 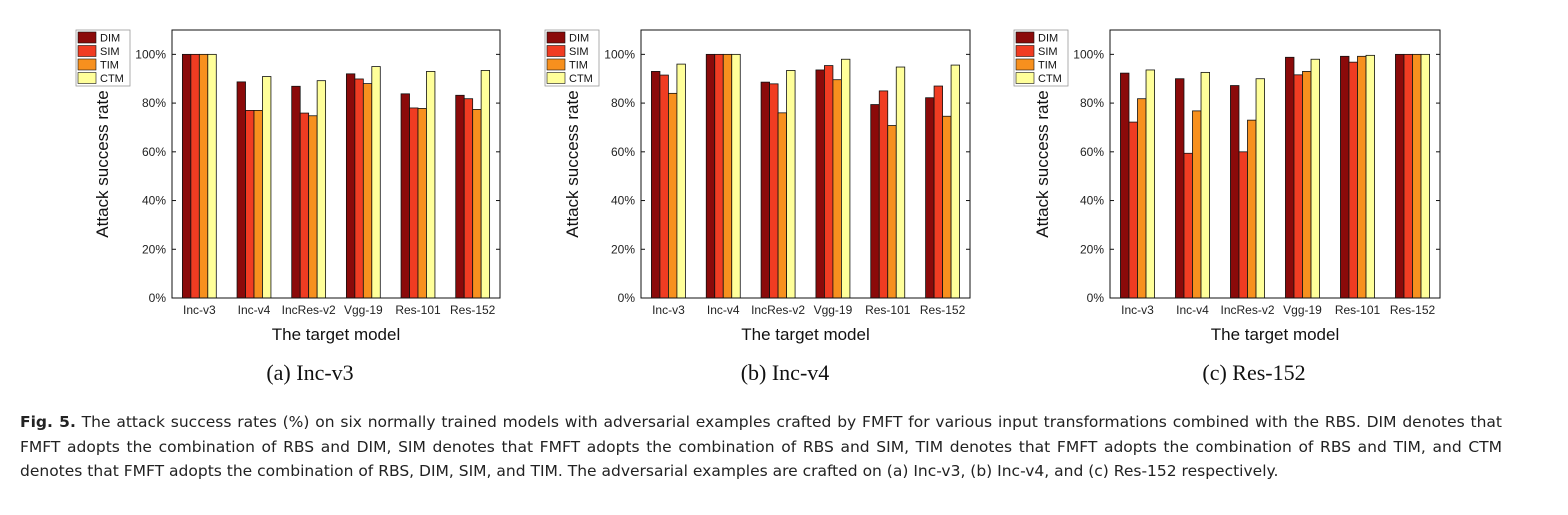 What do you see at coordinates (727, 176) in the screenshot?
I see `bar-tim-inc-v4` at bounding box center [727, 176].